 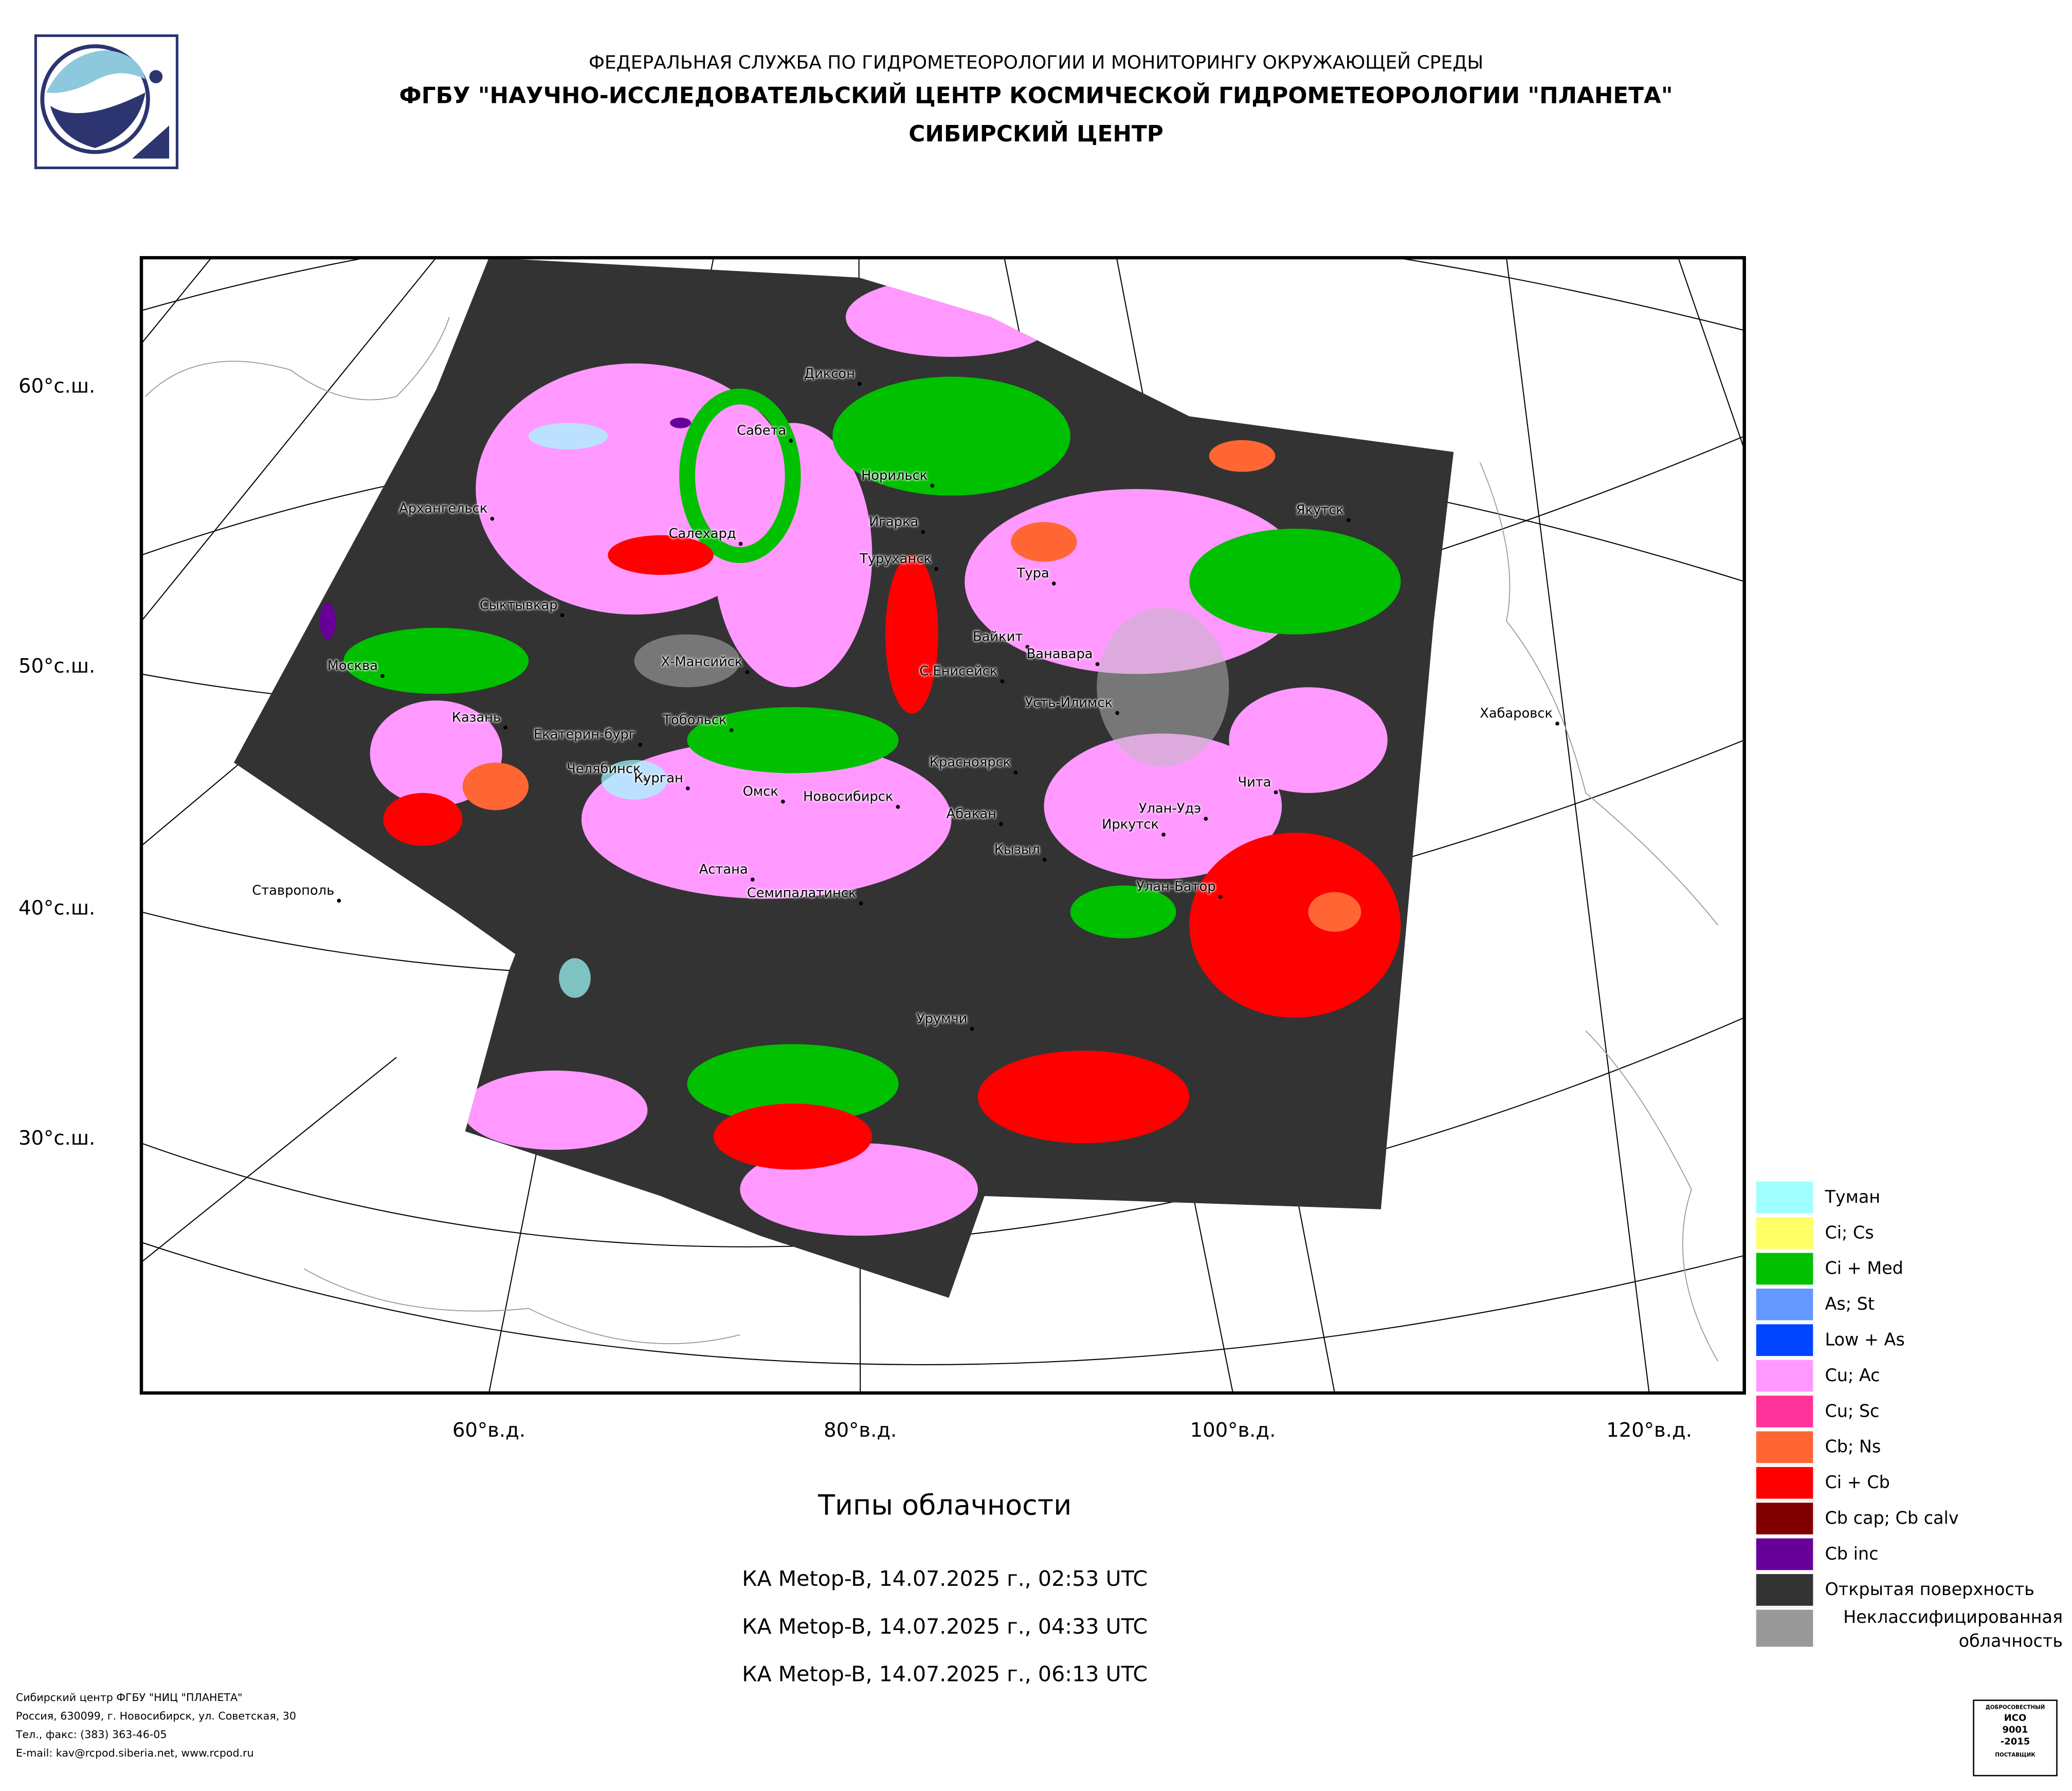 What do you see at coordinates (829, 374) in the screenshot?
I see `city-label: Диксон` at bounding box center [829, 374].